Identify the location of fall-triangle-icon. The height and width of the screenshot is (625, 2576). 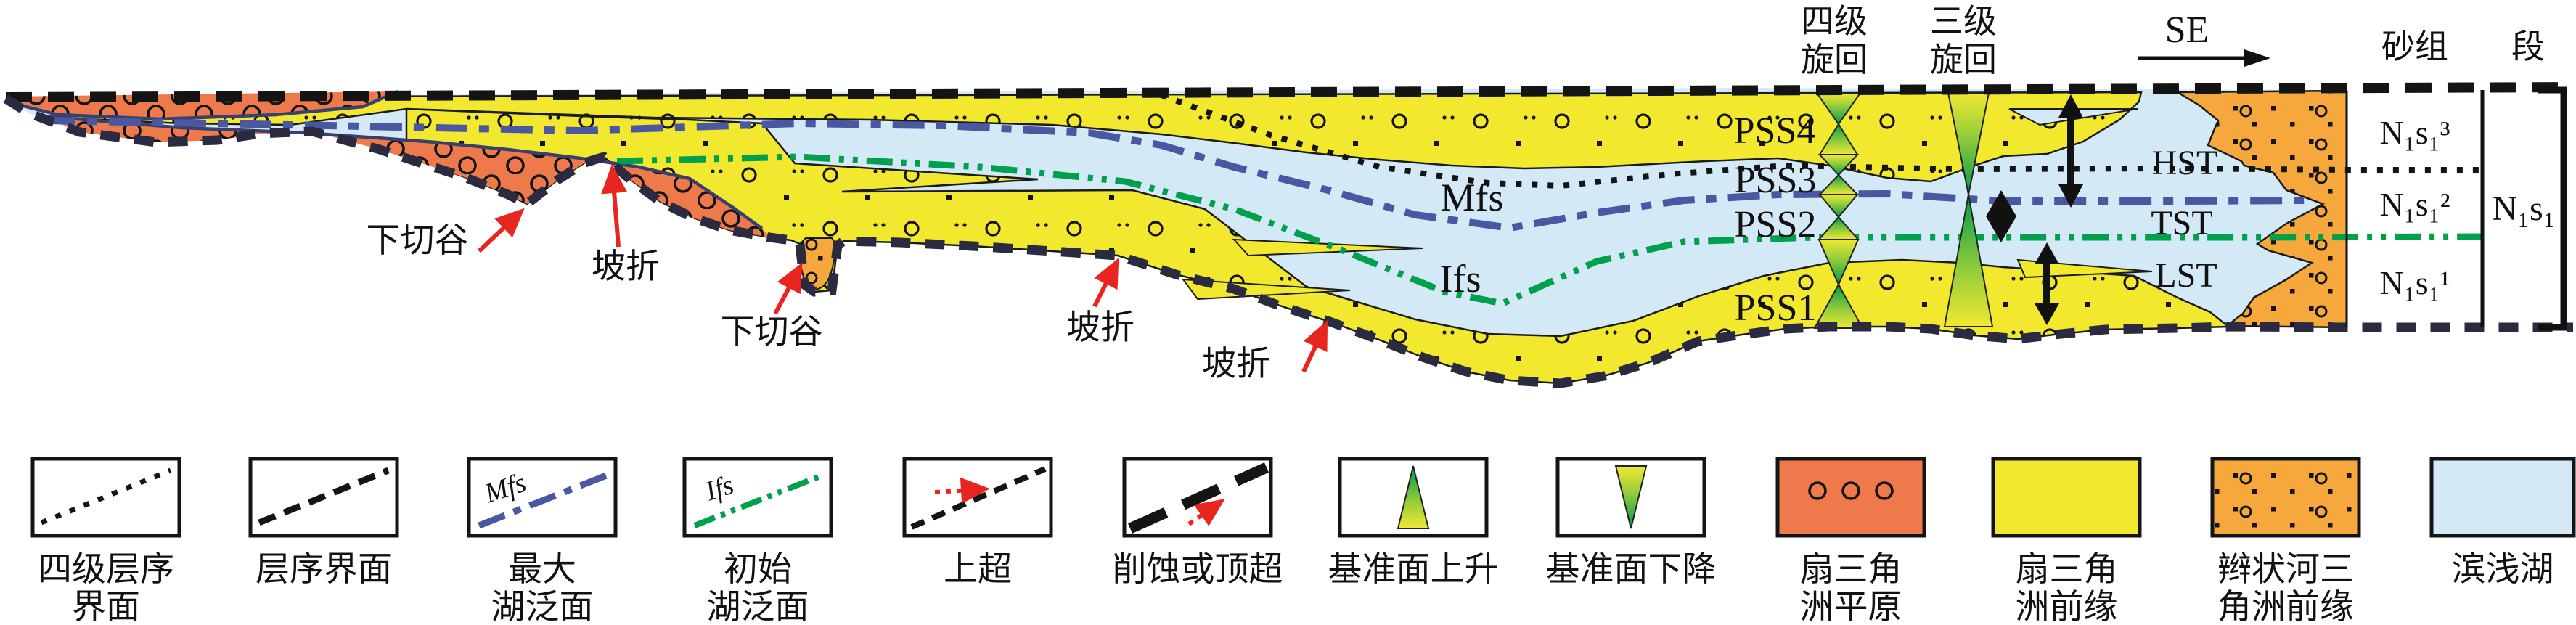
(1631, 497).